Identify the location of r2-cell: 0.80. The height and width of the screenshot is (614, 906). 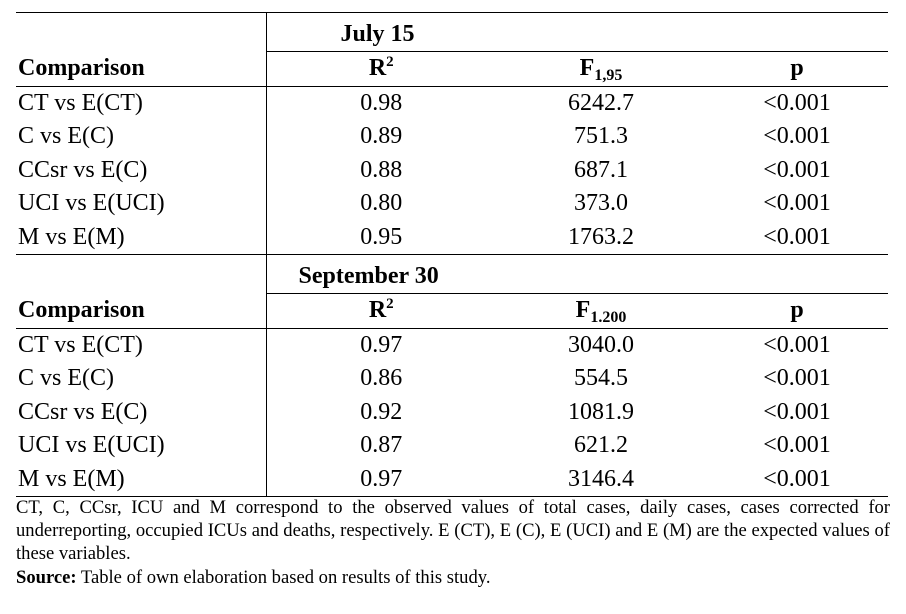
(380, 204).